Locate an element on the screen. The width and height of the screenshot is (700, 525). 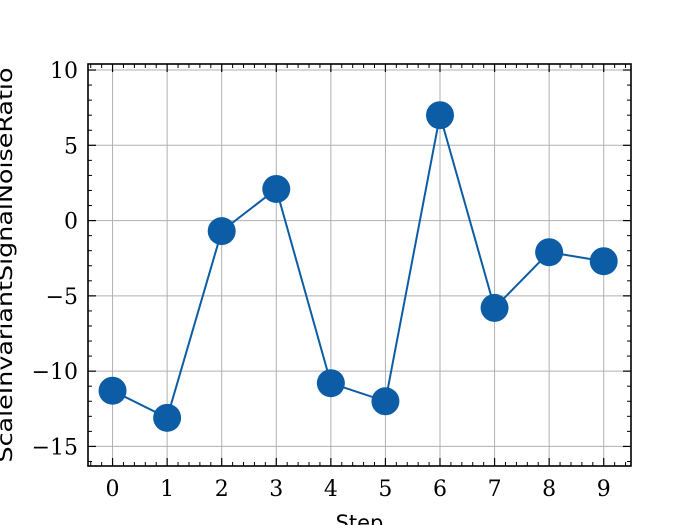
x-tick-label: 8 is located at coordinates (549, 489).